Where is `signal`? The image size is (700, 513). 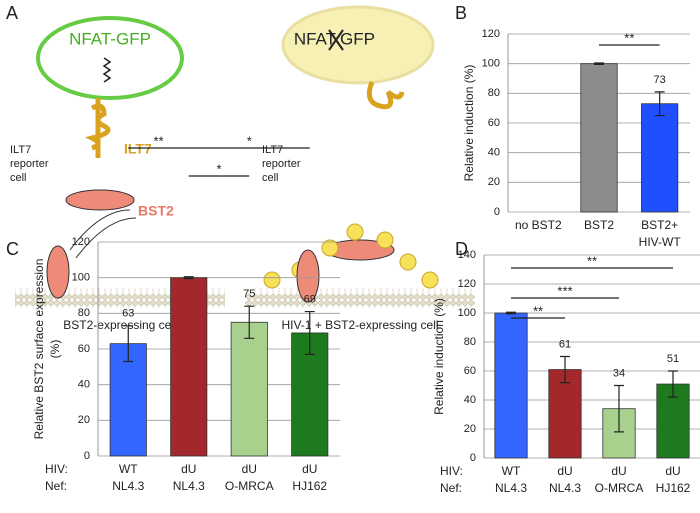
signal is located at coordinates (107, 70).